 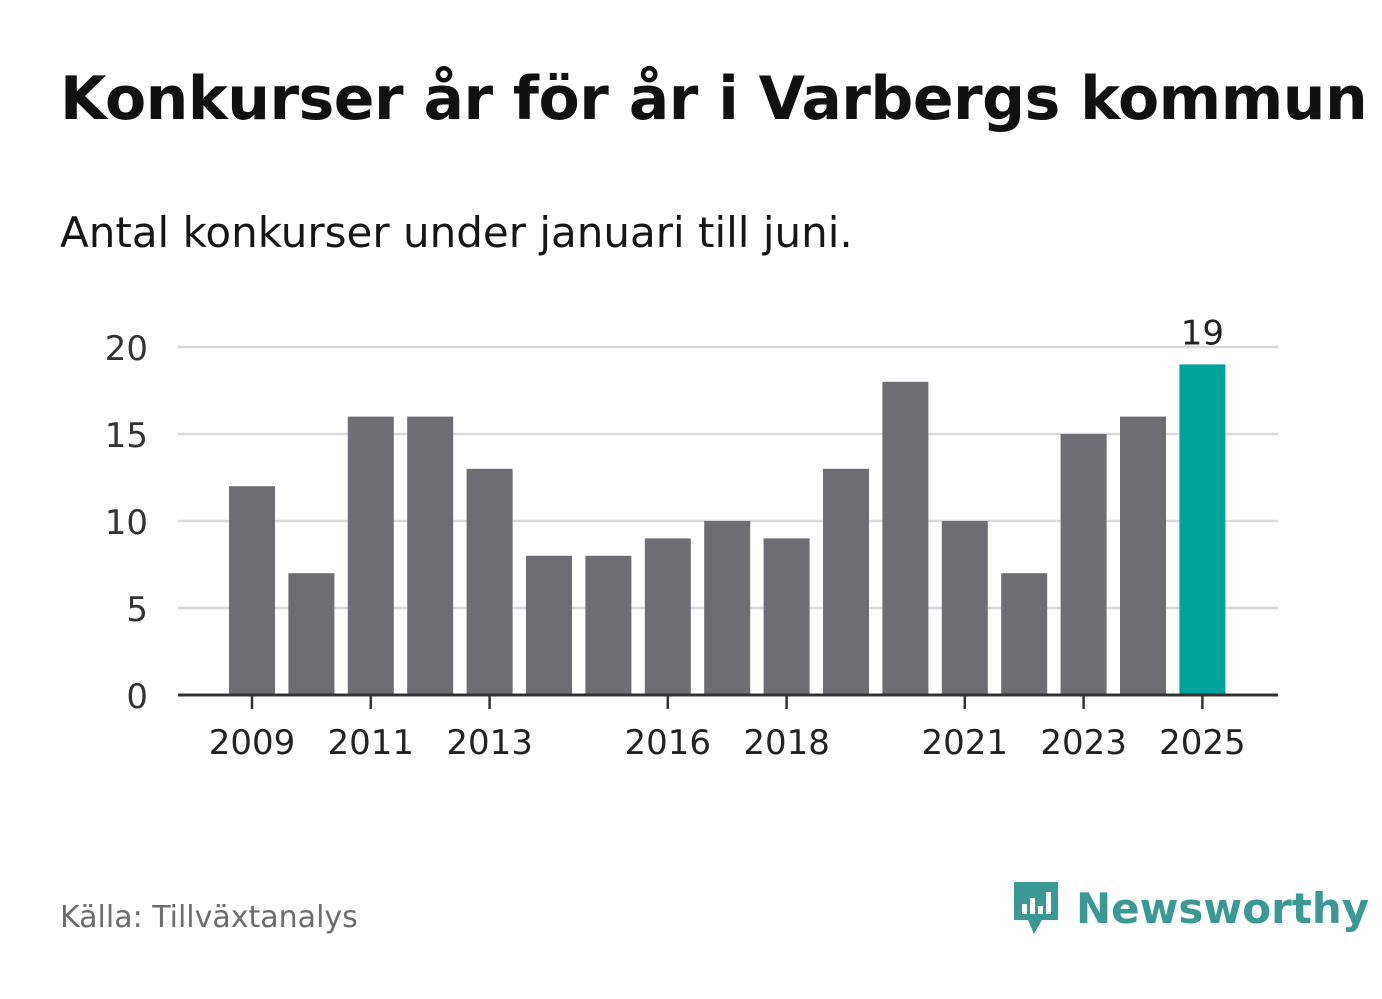 What do you see at coordinates (311, 634) in the screenshot?
I see `bar-2010` at bounding box center [311, 634].